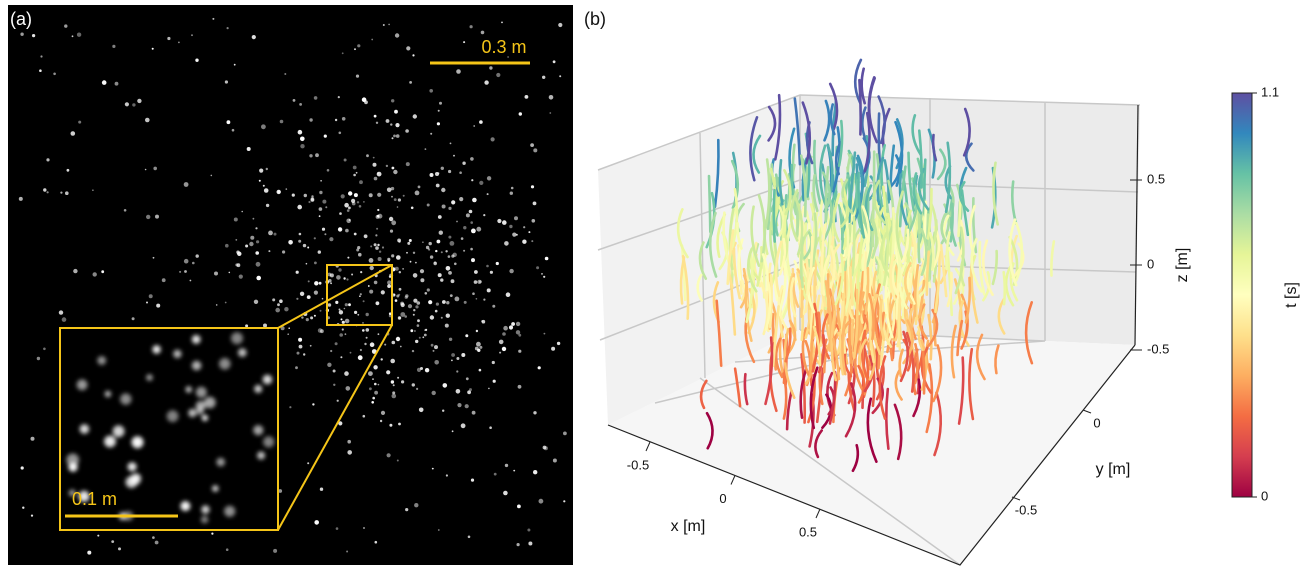 This screenshot has width=1300, height=568. I want to click on inset-image, so click(170, 428).